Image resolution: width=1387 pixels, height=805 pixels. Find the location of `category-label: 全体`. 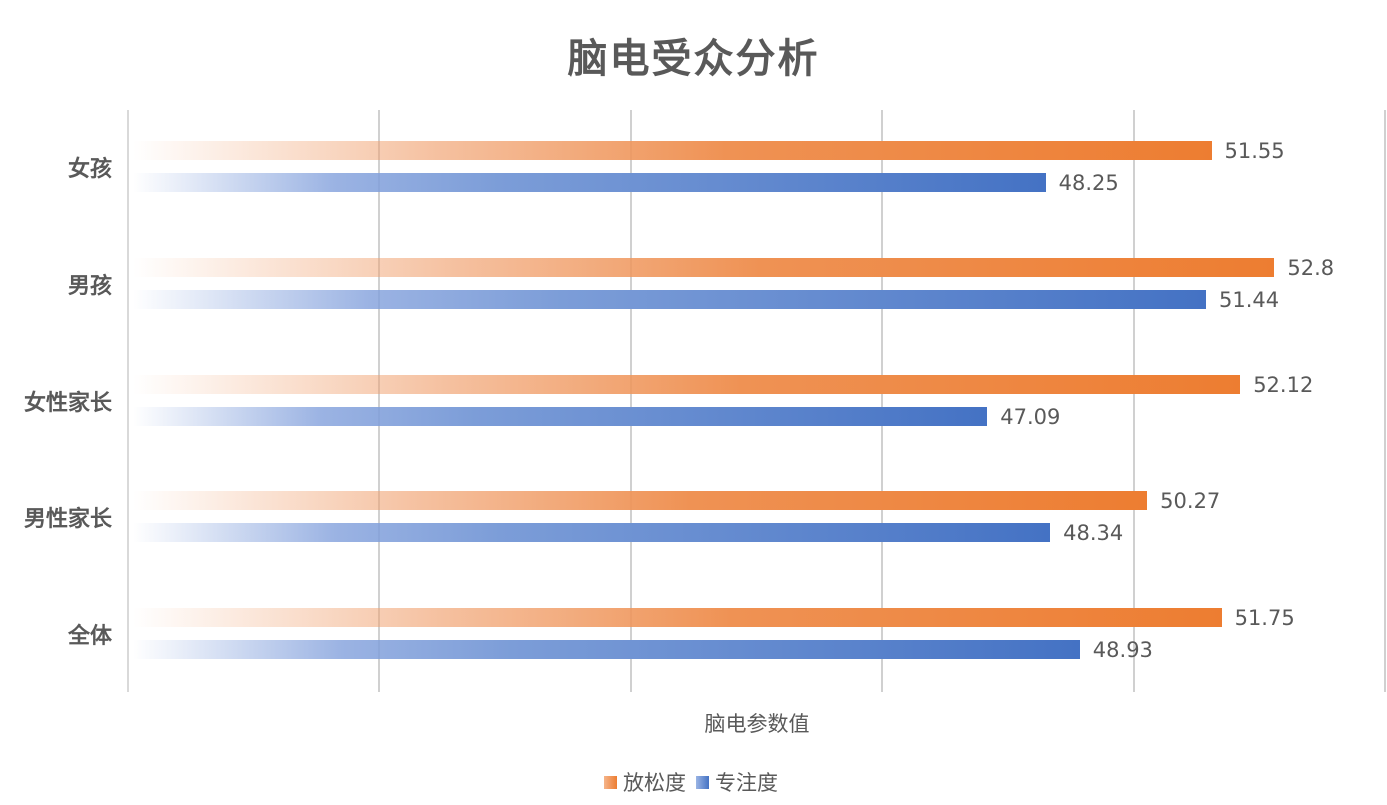

category-label: 全体 is located at coordinates (89, 637).